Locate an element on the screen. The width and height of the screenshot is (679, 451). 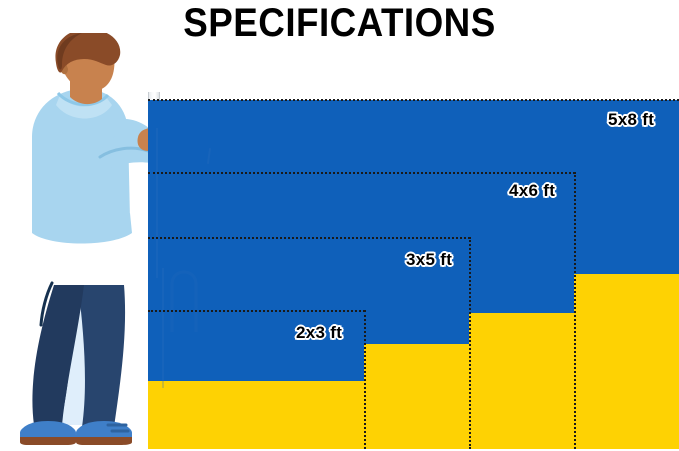
boundary-4x6-right is located at coordinates (575, 310).